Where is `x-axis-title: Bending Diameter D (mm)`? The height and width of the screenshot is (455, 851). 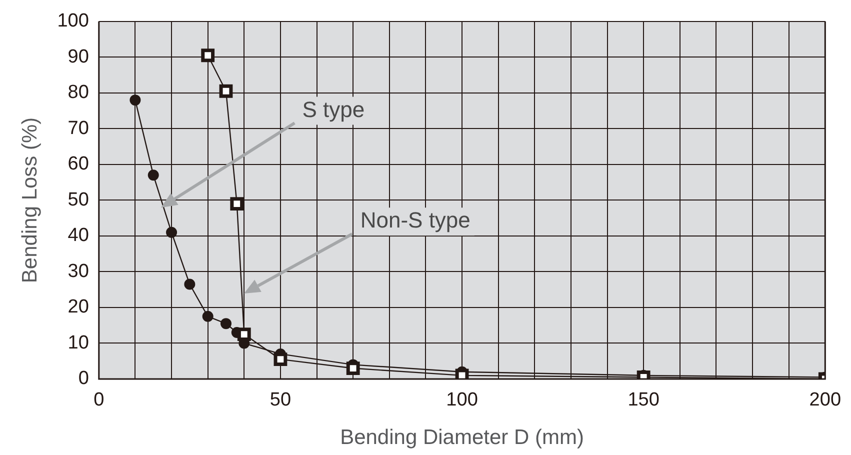
x-axis-title: Bending Diameter D (mm) is located at coordinates (462, 438).